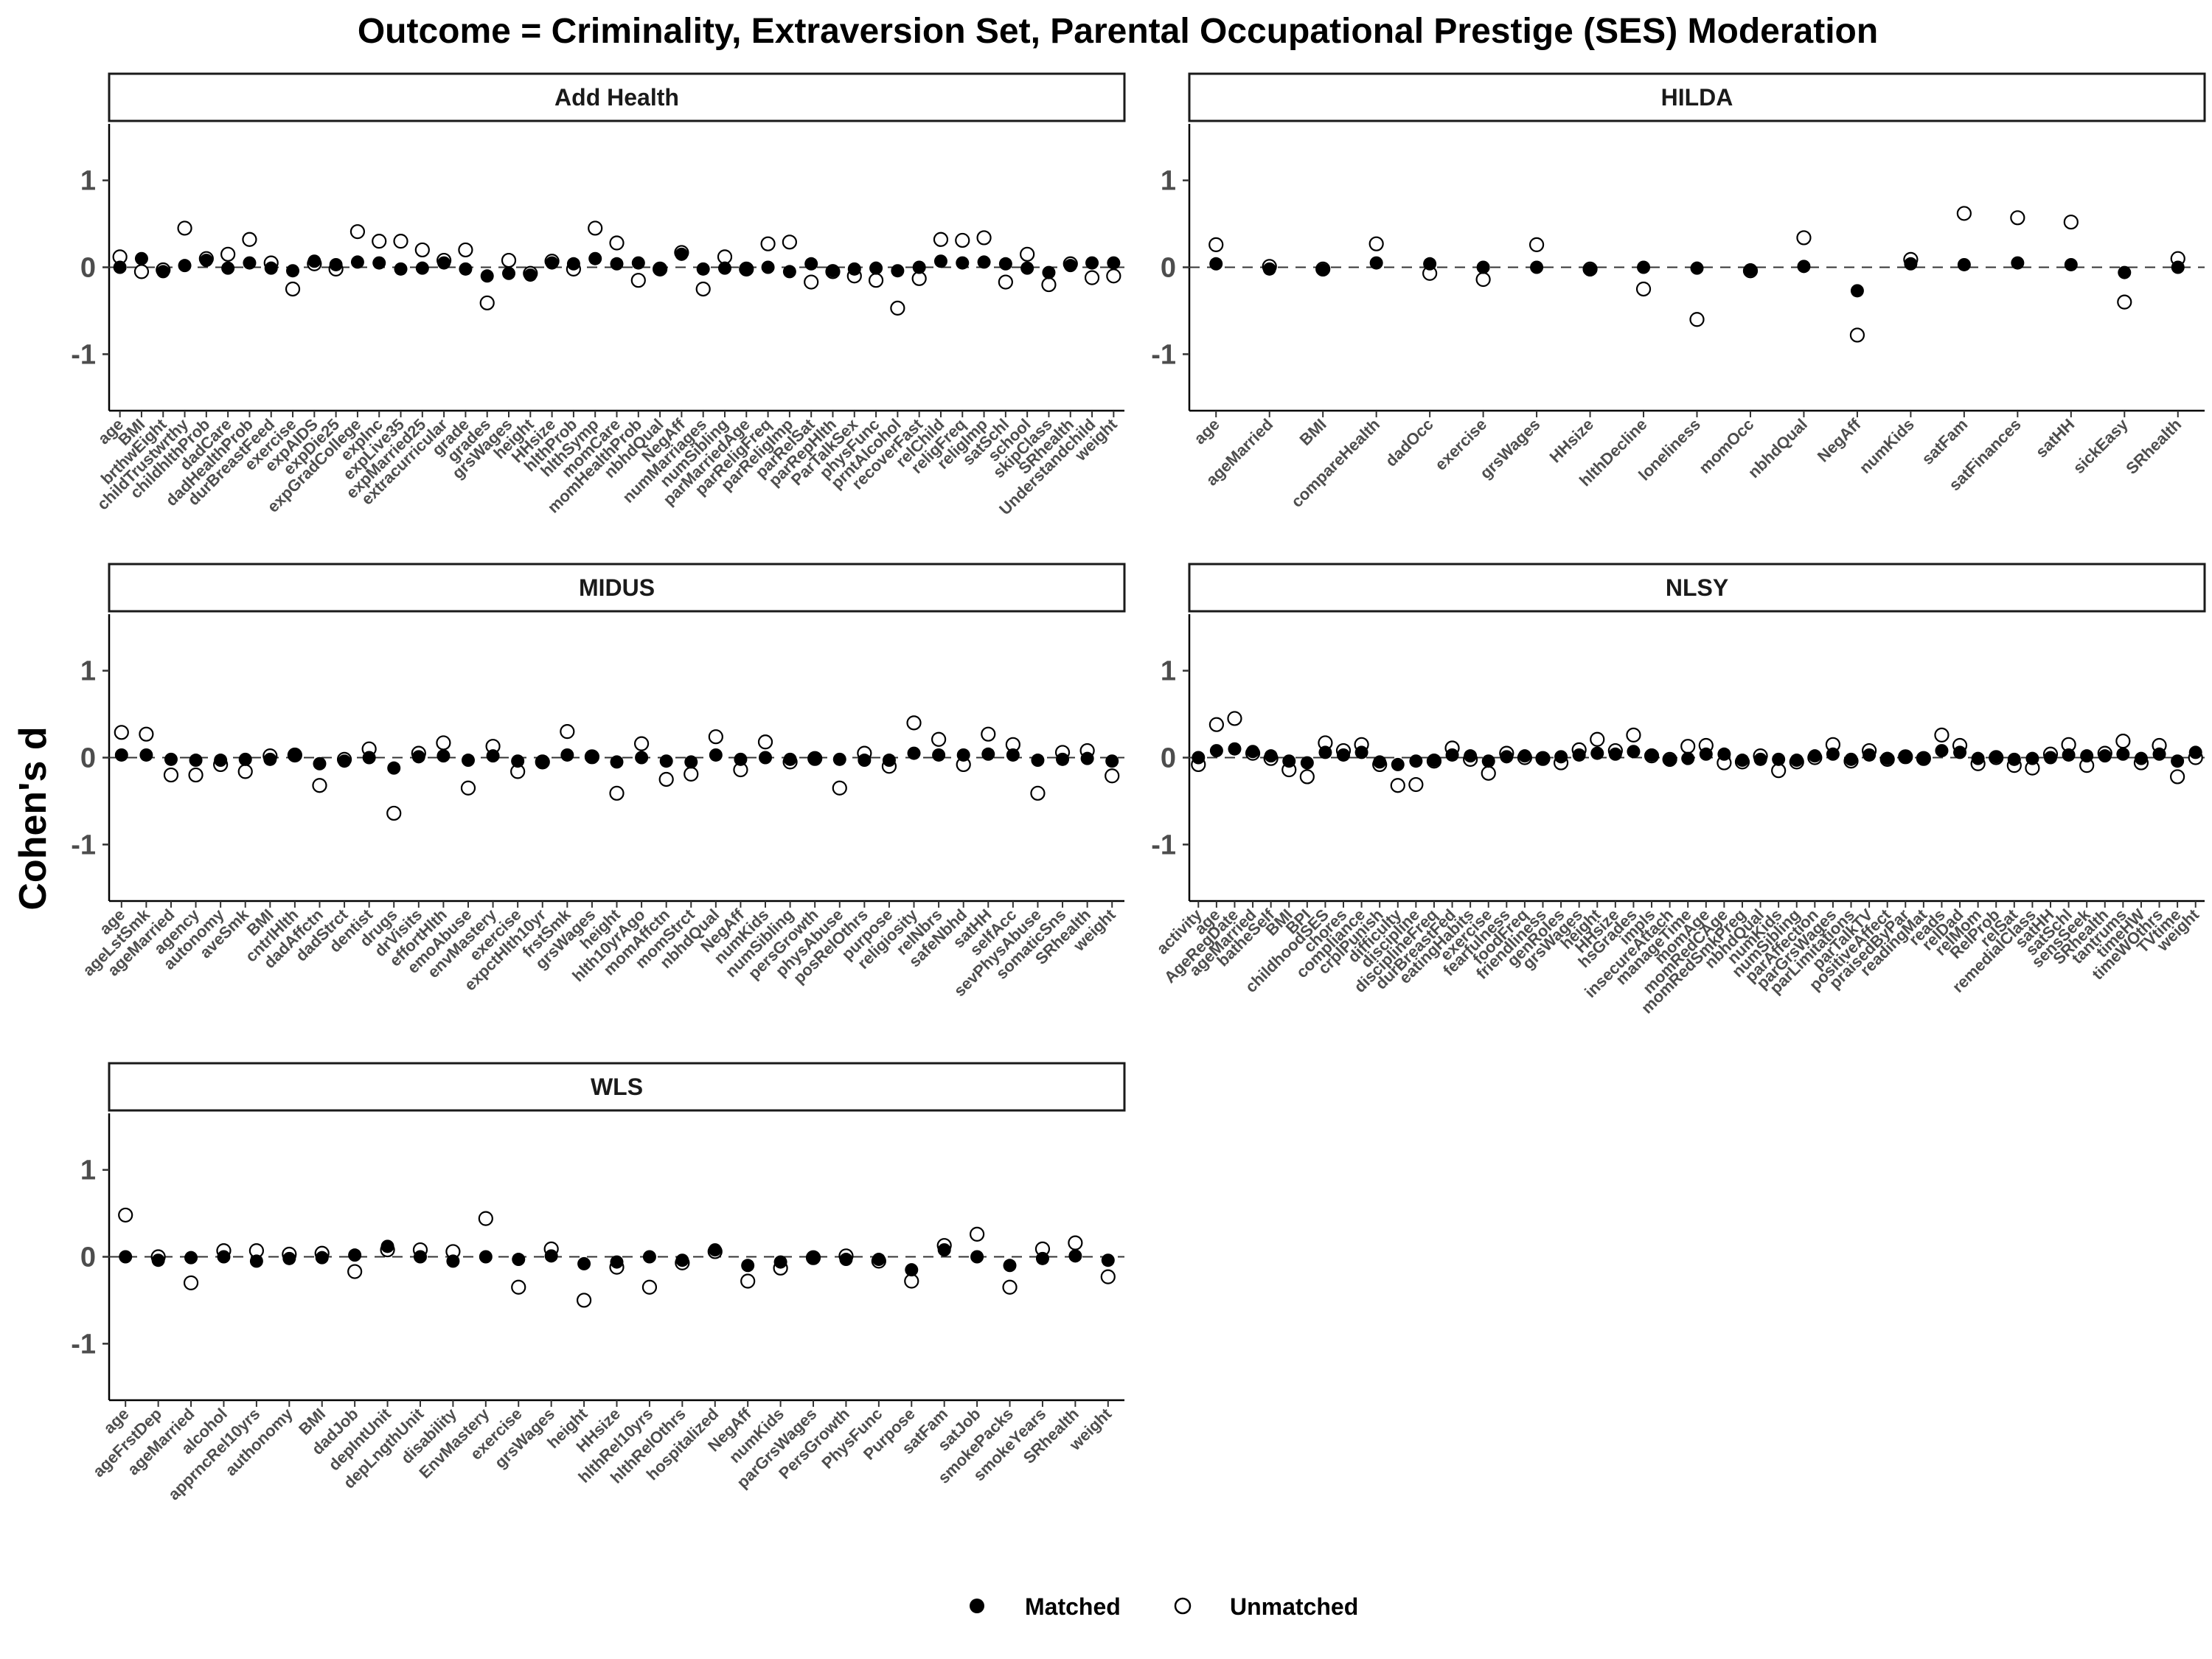 This screenshot has height=1659, width=2212. What do you see at coordinates (898, 271) in the screenshot?
I see `matched-point-prntalcohol` at bounding box center [898, 271].